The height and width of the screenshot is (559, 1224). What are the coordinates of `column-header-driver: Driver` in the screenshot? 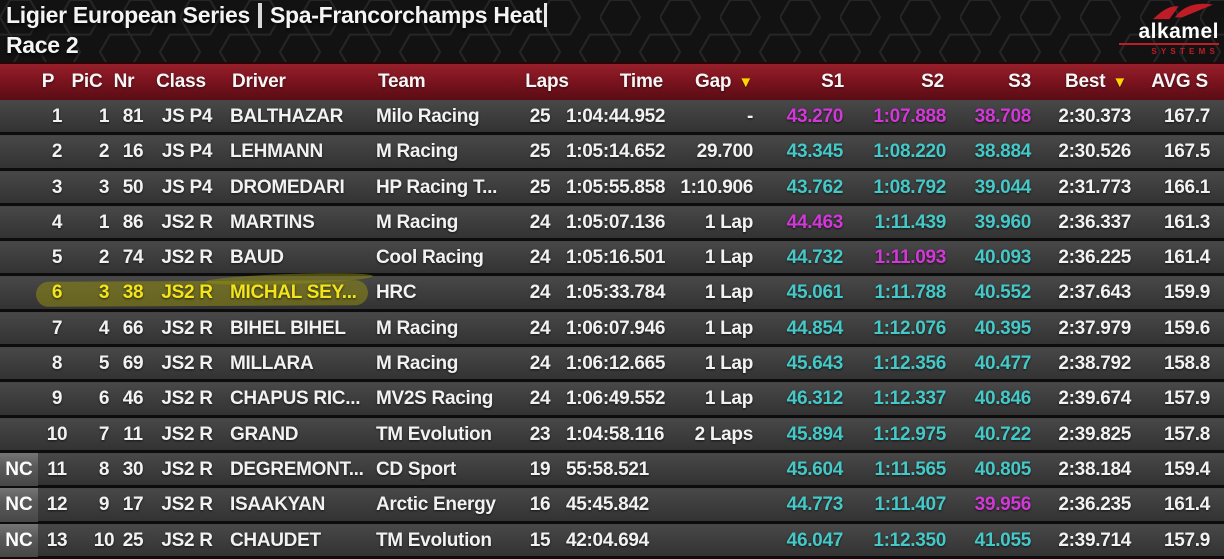 It's located at (259, 81).